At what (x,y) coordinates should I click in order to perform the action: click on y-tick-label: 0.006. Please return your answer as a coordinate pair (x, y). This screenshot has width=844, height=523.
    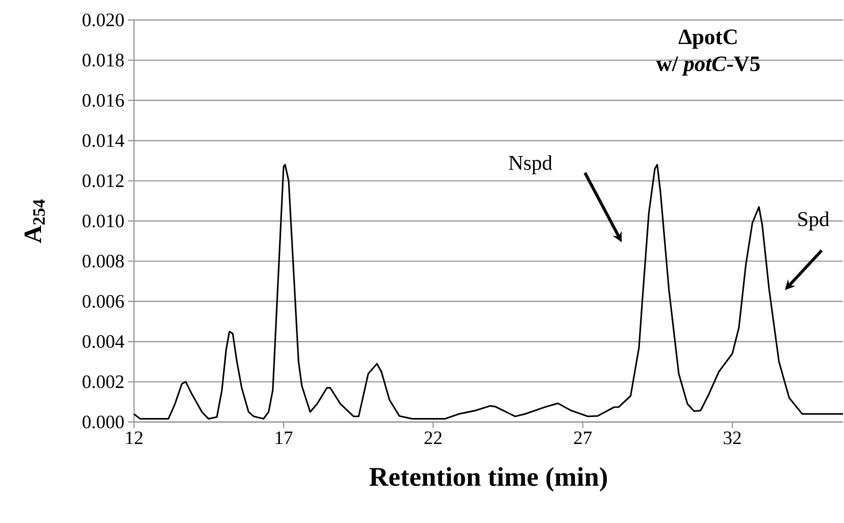
    Looking at the image, I should click on (103, 301).